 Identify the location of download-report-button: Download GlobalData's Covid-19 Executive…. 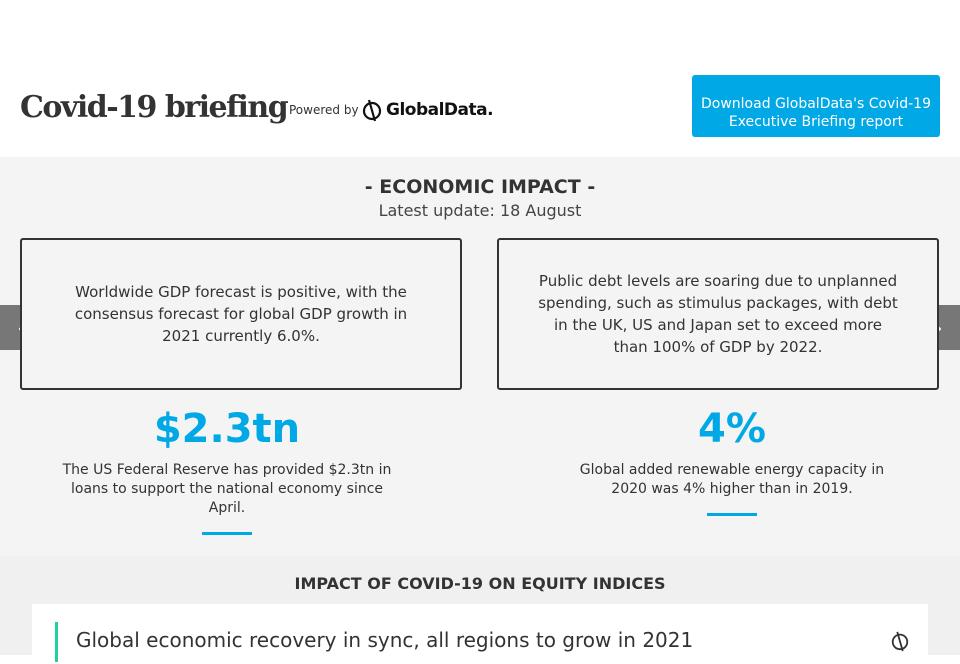
(816, 106).